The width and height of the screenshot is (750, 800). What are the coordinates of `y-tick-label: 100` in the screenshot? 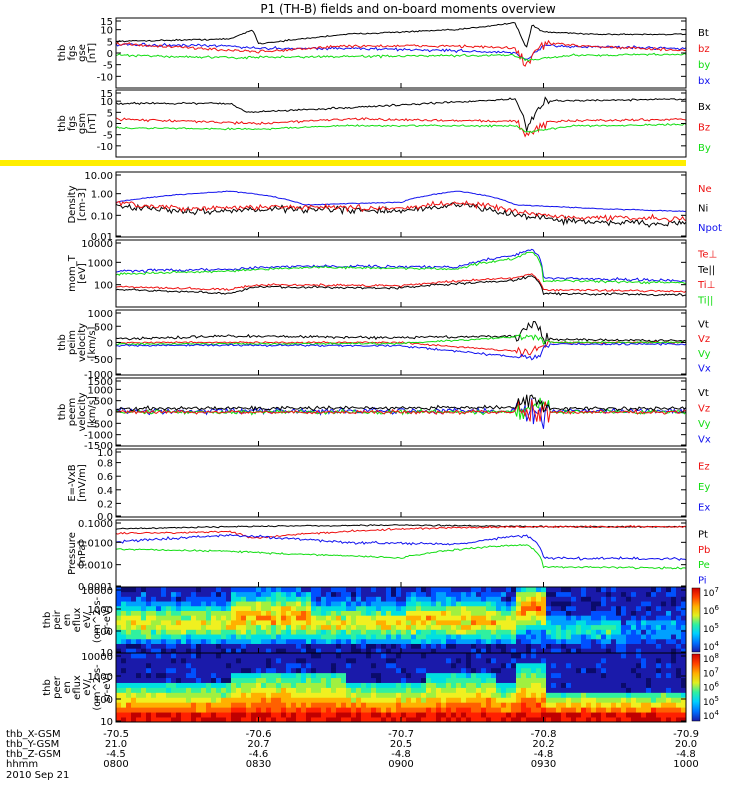 It's located at (103, 632).